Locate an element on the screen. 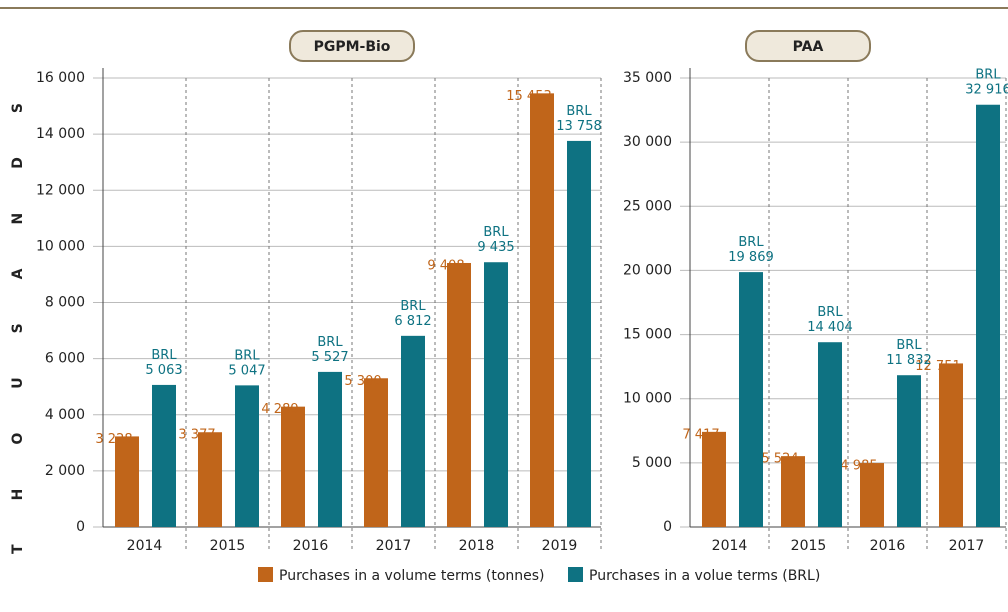  y-tick-label: 20 000 is located at coordinates (647, 270).